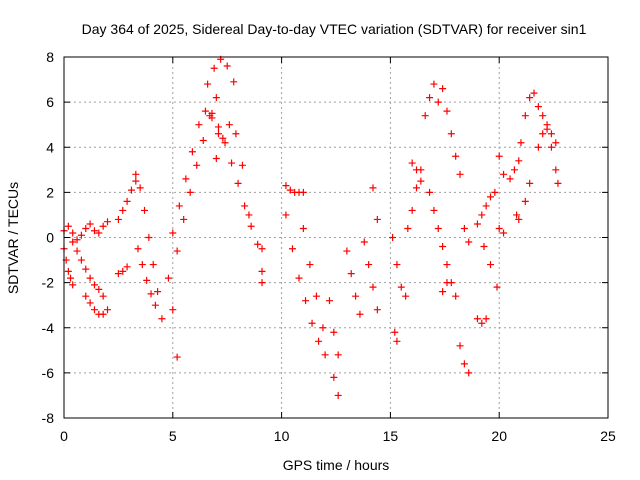  Describe the element at coordinates (313, 278) in the screenshot. I see `series-s19` at that location.